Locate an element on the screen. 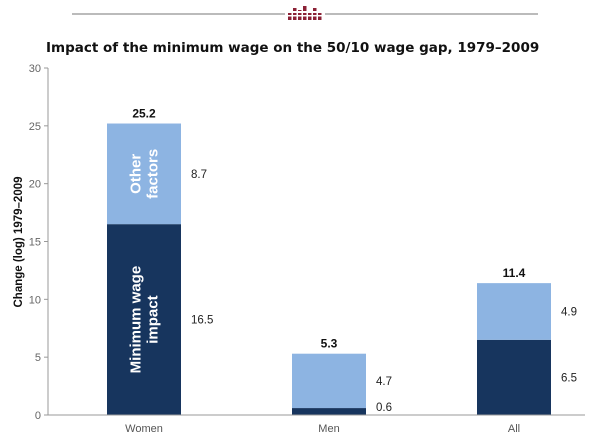 This screenshot has height=439, width=615. segment-value-label: 16.5 is located at coordinates (202, 321).